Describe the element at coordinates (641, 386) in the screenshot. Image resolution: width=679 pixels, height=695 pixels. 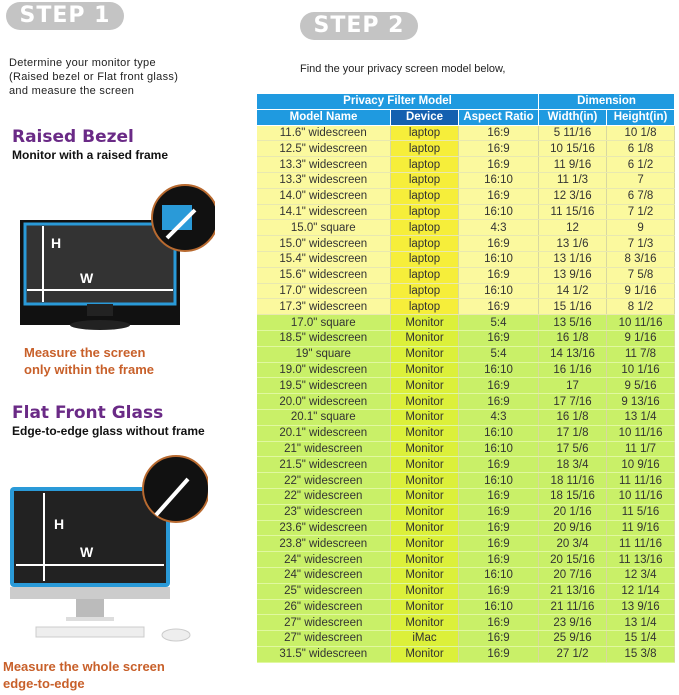
I see `height-cell: 9 5/16` at that location.